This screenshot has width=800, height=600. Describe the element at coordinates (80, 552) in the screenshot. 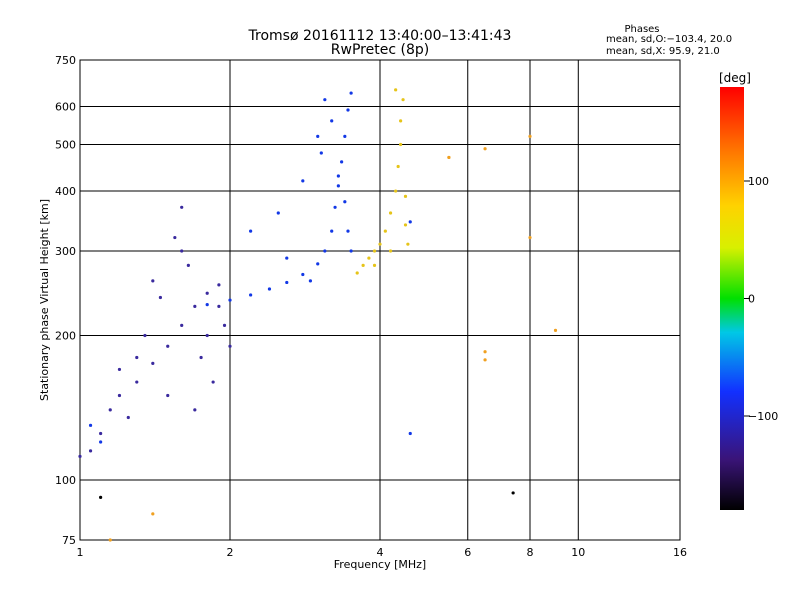

I see `x-tick-label: 1` at that location.